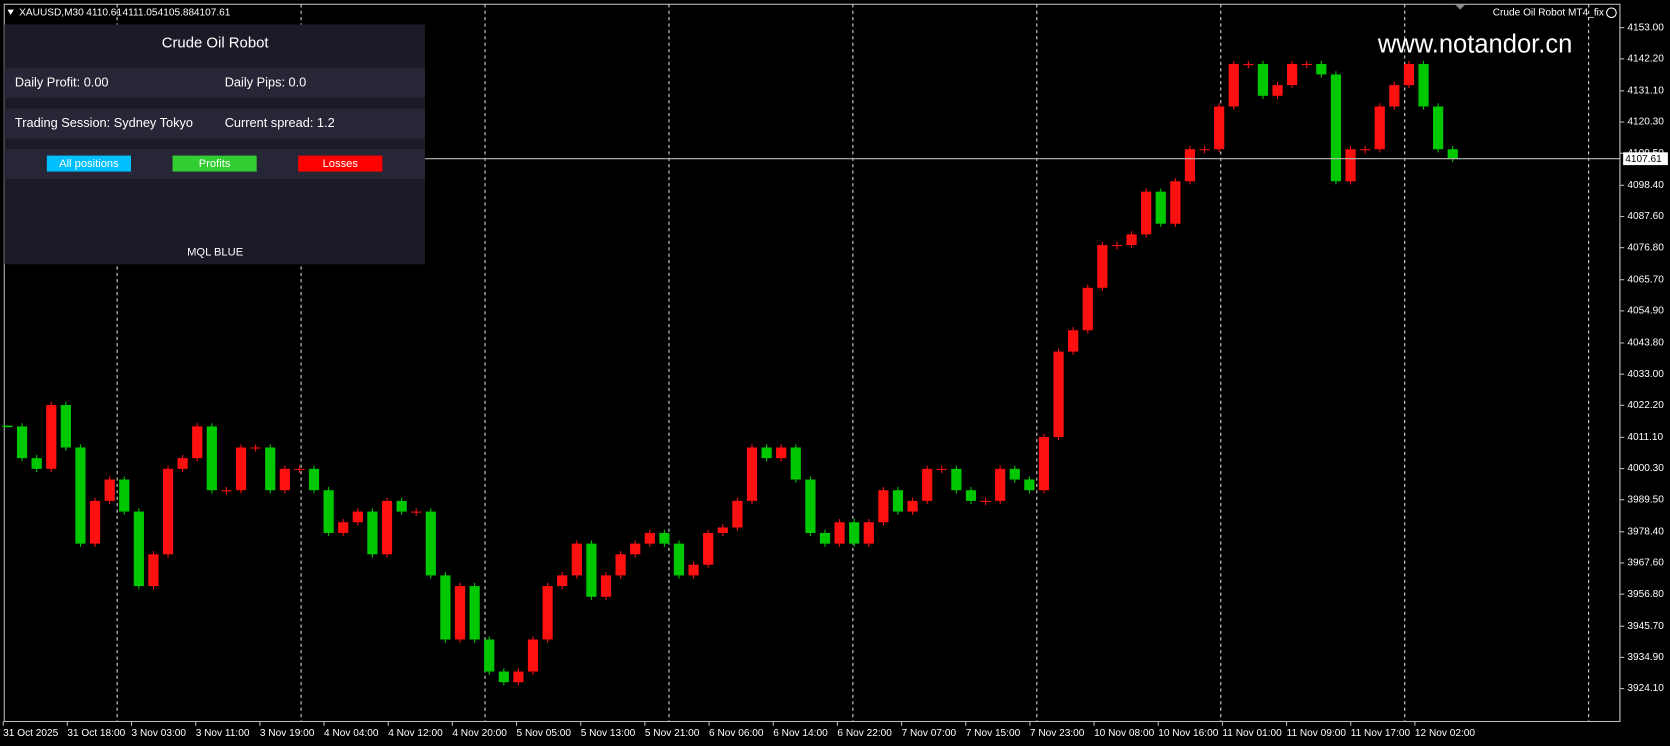  I want to click on losses-button, so click(340, 163).